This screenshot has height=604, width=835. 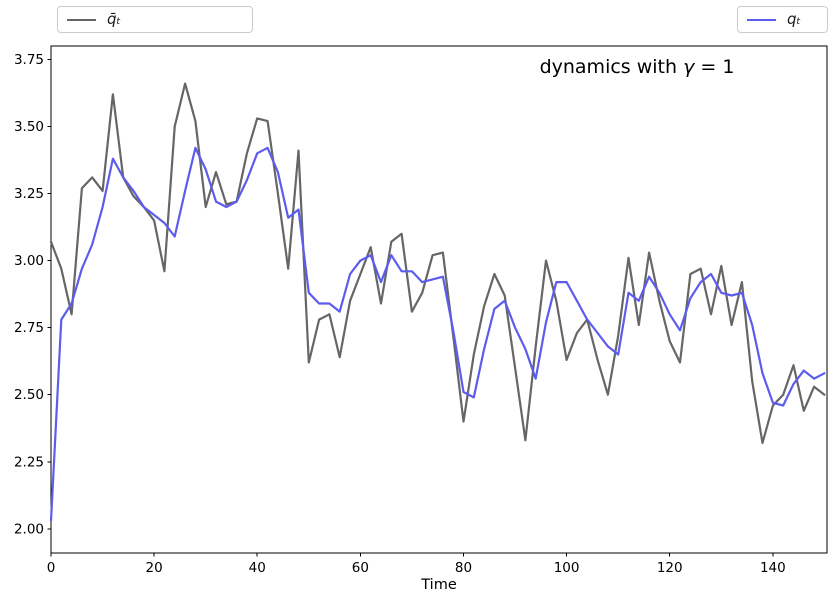 I want to click on y-tick-label: 3.25, so click(x=29, y=194).